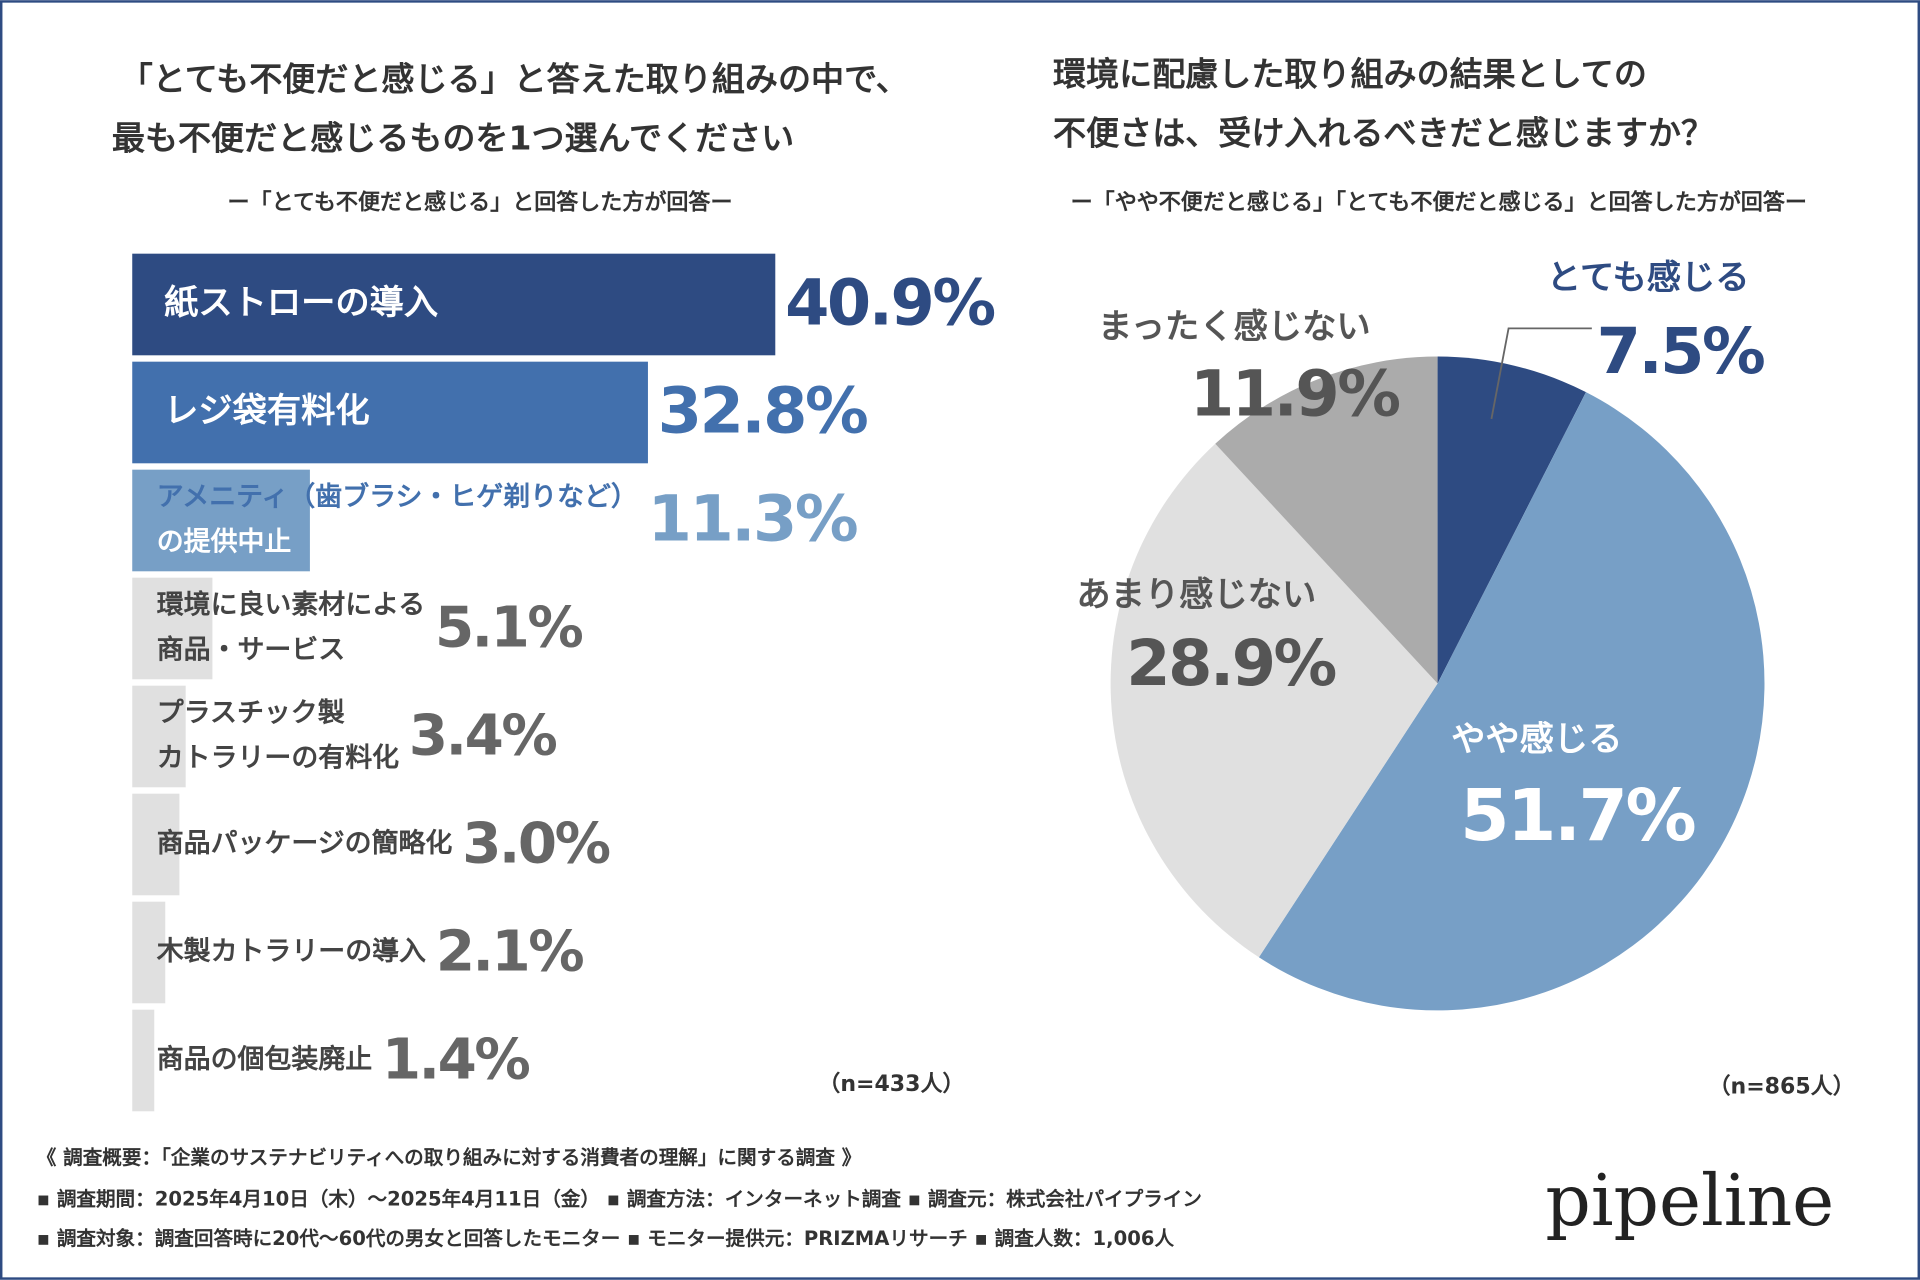 This screenshot has height=1280, width=1920. Describe the element at coordinates (1680, 352) in the screenshot. I see `value-label: 7.5%` at that location.